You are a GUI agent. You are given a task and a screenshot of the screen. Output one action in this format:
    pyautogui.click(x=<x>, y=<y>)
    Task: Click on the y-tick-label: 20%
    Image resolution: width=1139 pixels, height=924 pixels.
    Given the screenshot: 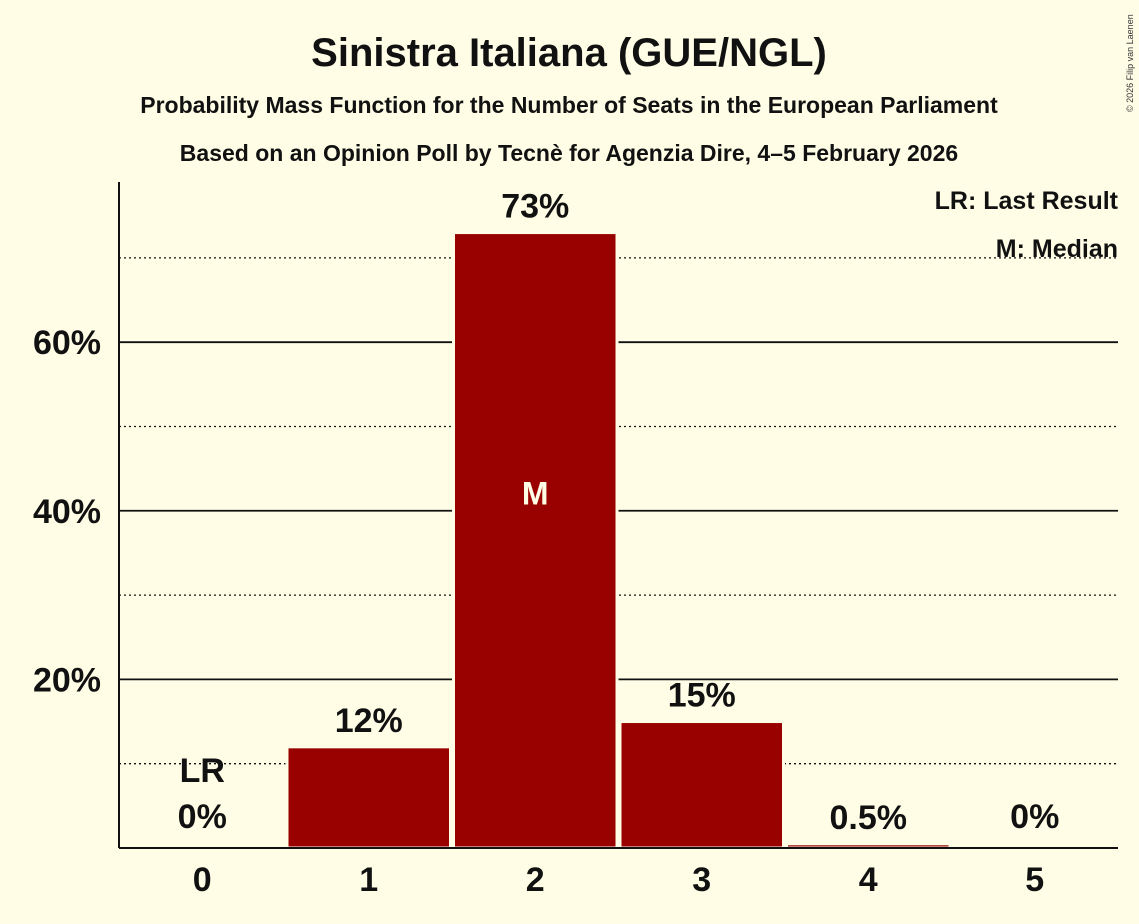 What is the action you would take?
    pyautogui.click(x=67, y=680)
    